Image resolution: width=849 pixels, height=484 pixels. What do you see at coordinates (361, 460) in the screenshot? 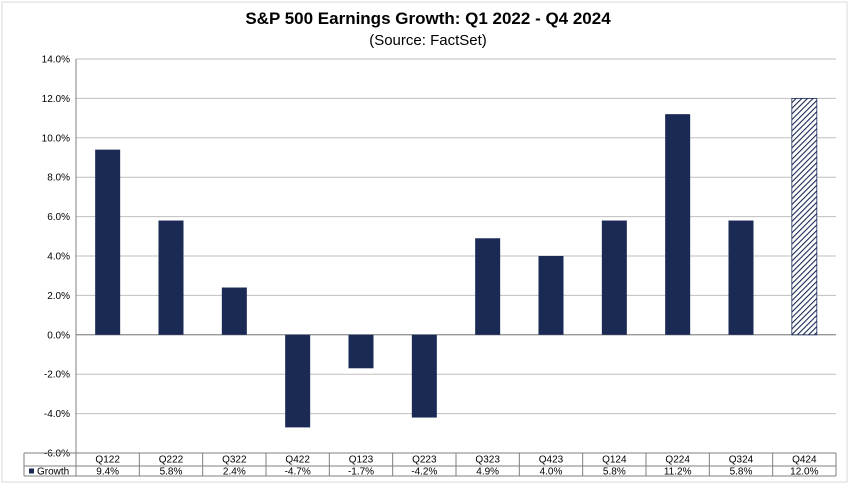
I see `category-label: Q123` at bounding box center [361, 460].